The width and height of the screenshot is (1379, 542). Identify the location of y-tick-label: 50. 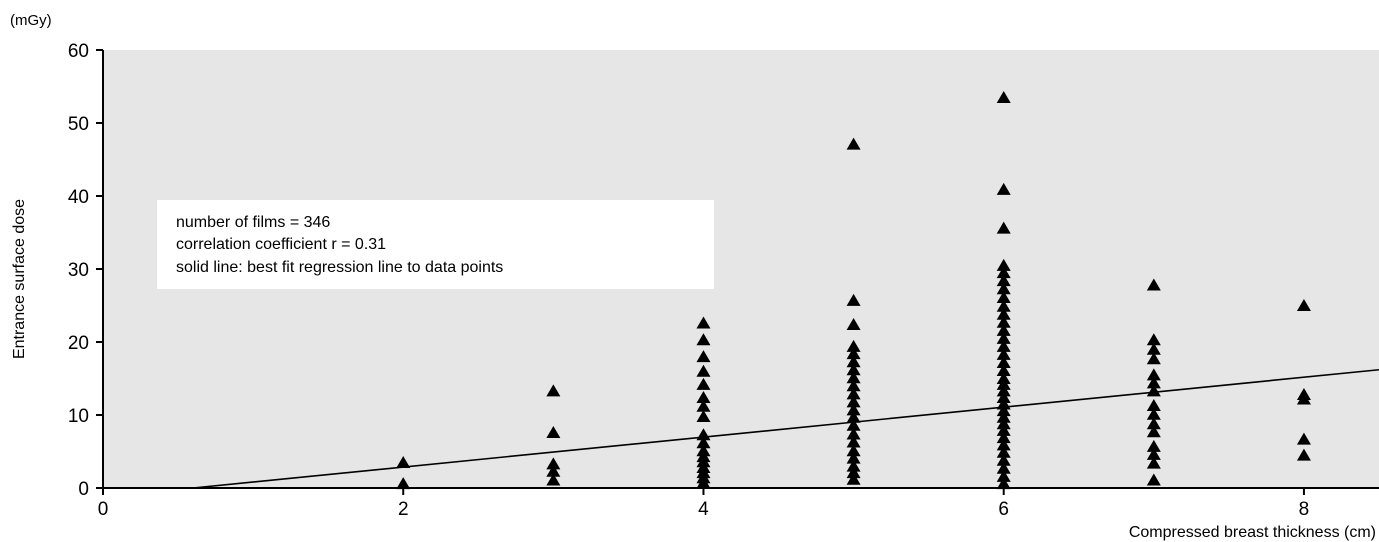
(78, 124).